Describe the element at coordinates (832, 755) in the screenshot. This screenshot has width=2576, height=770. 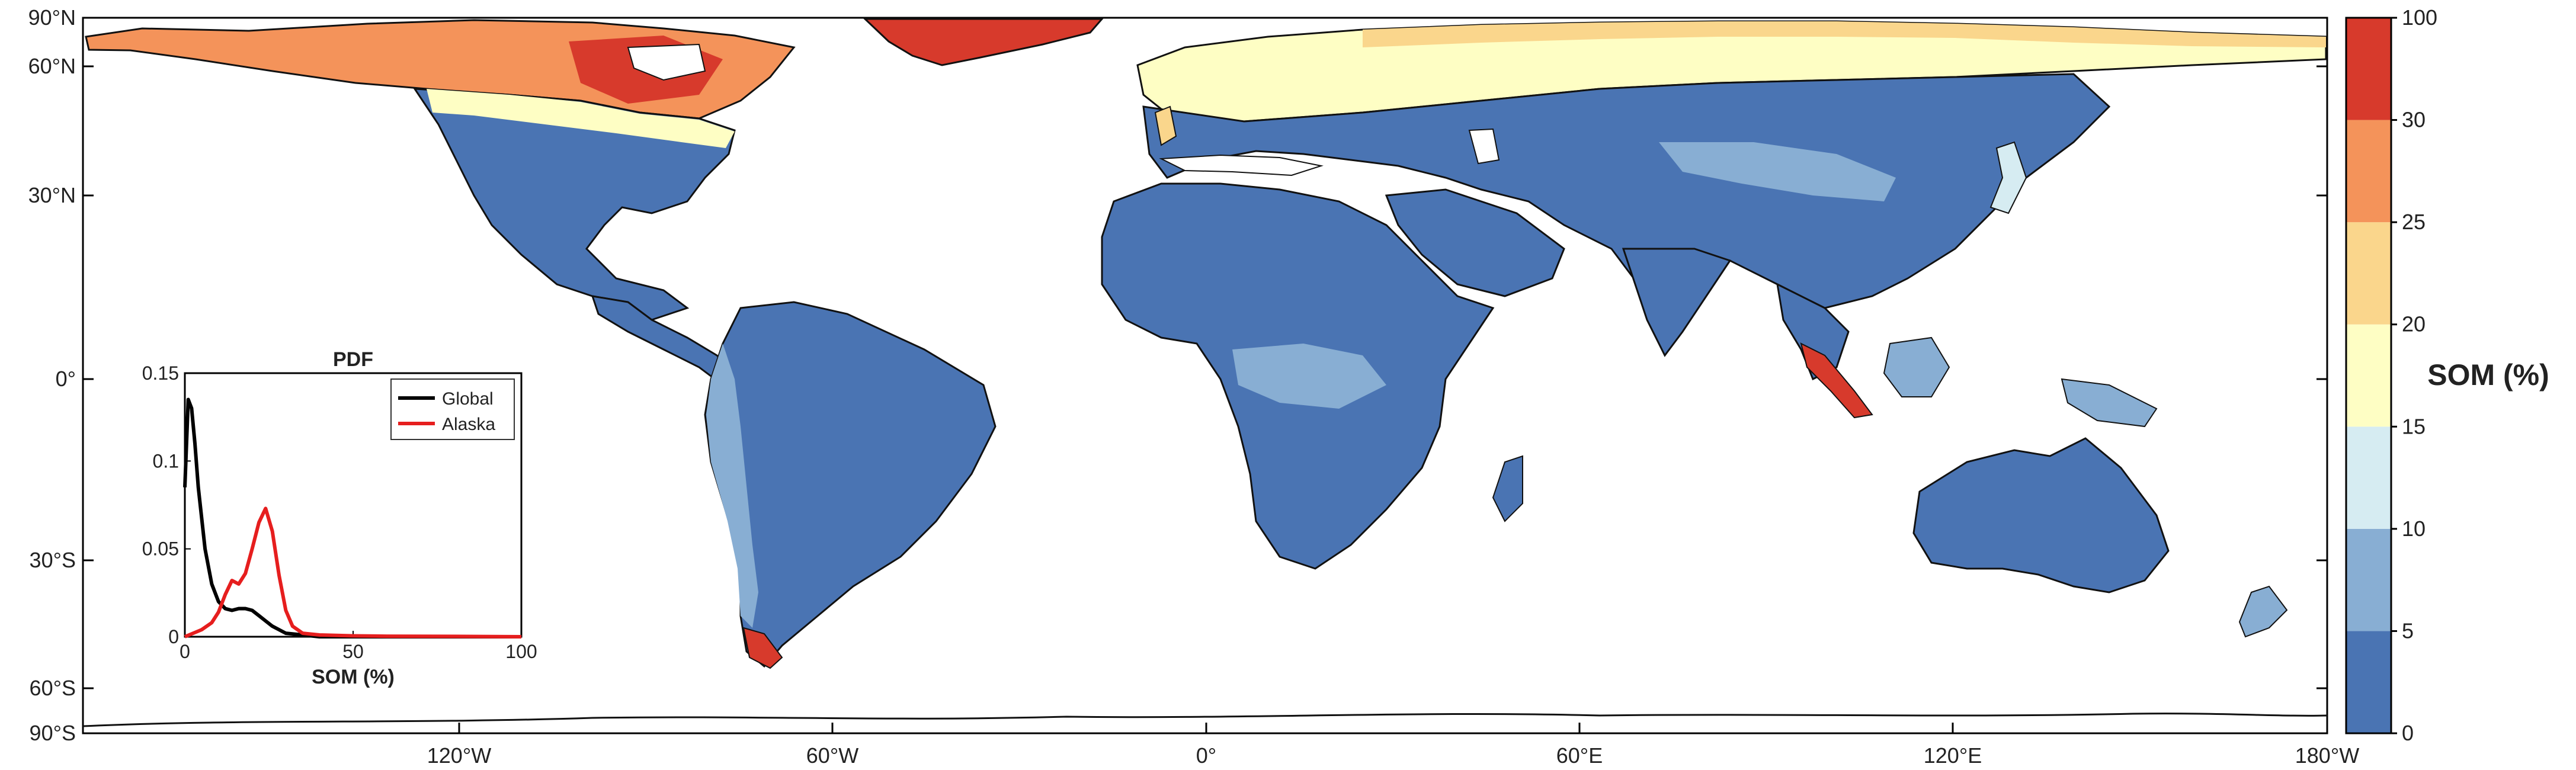
I see `lon-label-60w: 60°W` at that location.